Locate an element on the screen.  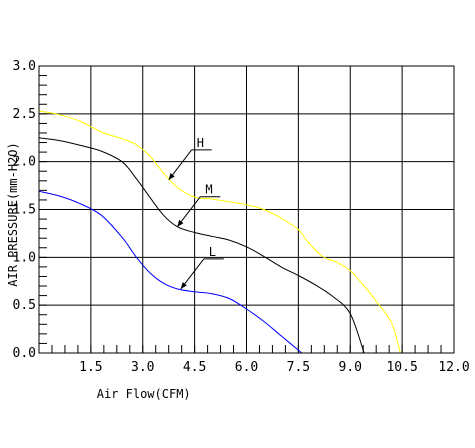
curve-annotations: H M L is located at coordinates (196, 213).